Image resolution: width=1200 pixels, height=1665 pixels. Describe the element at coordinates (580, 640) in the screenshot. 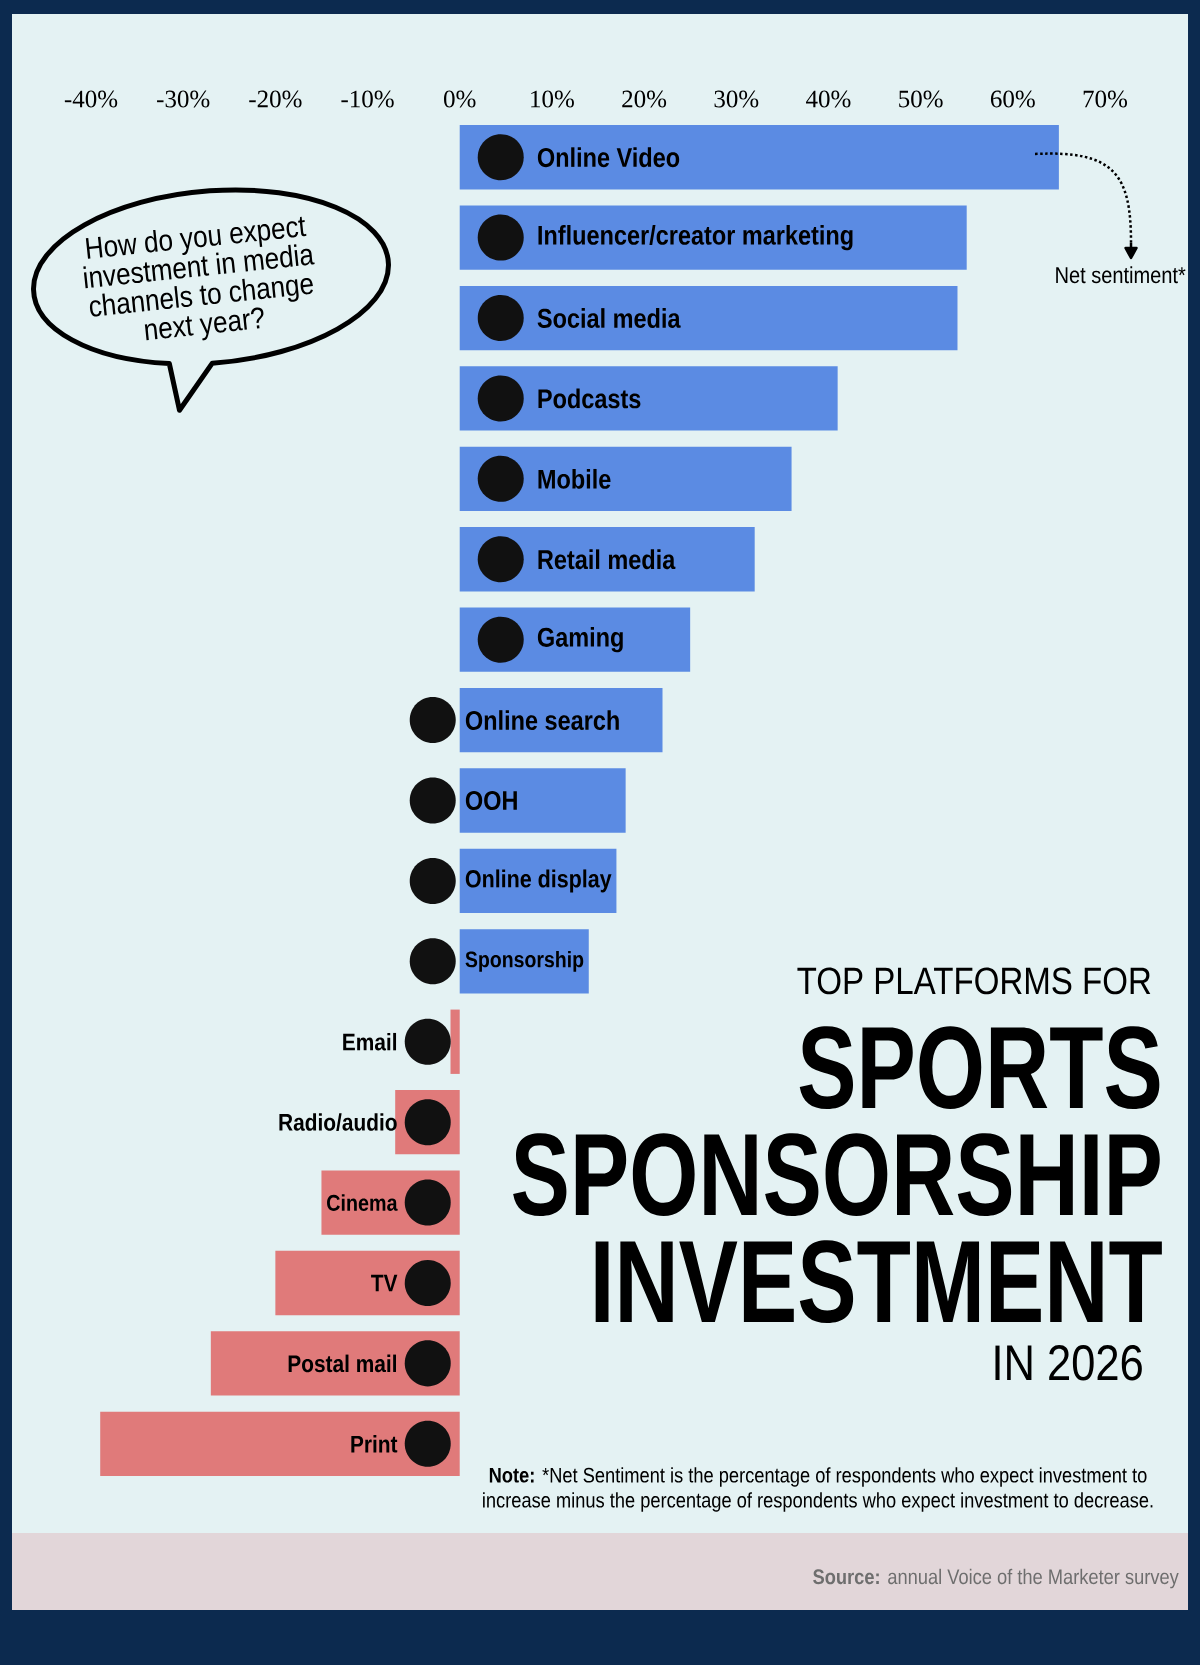

I see `y-tick-label: Gaming` at that location.